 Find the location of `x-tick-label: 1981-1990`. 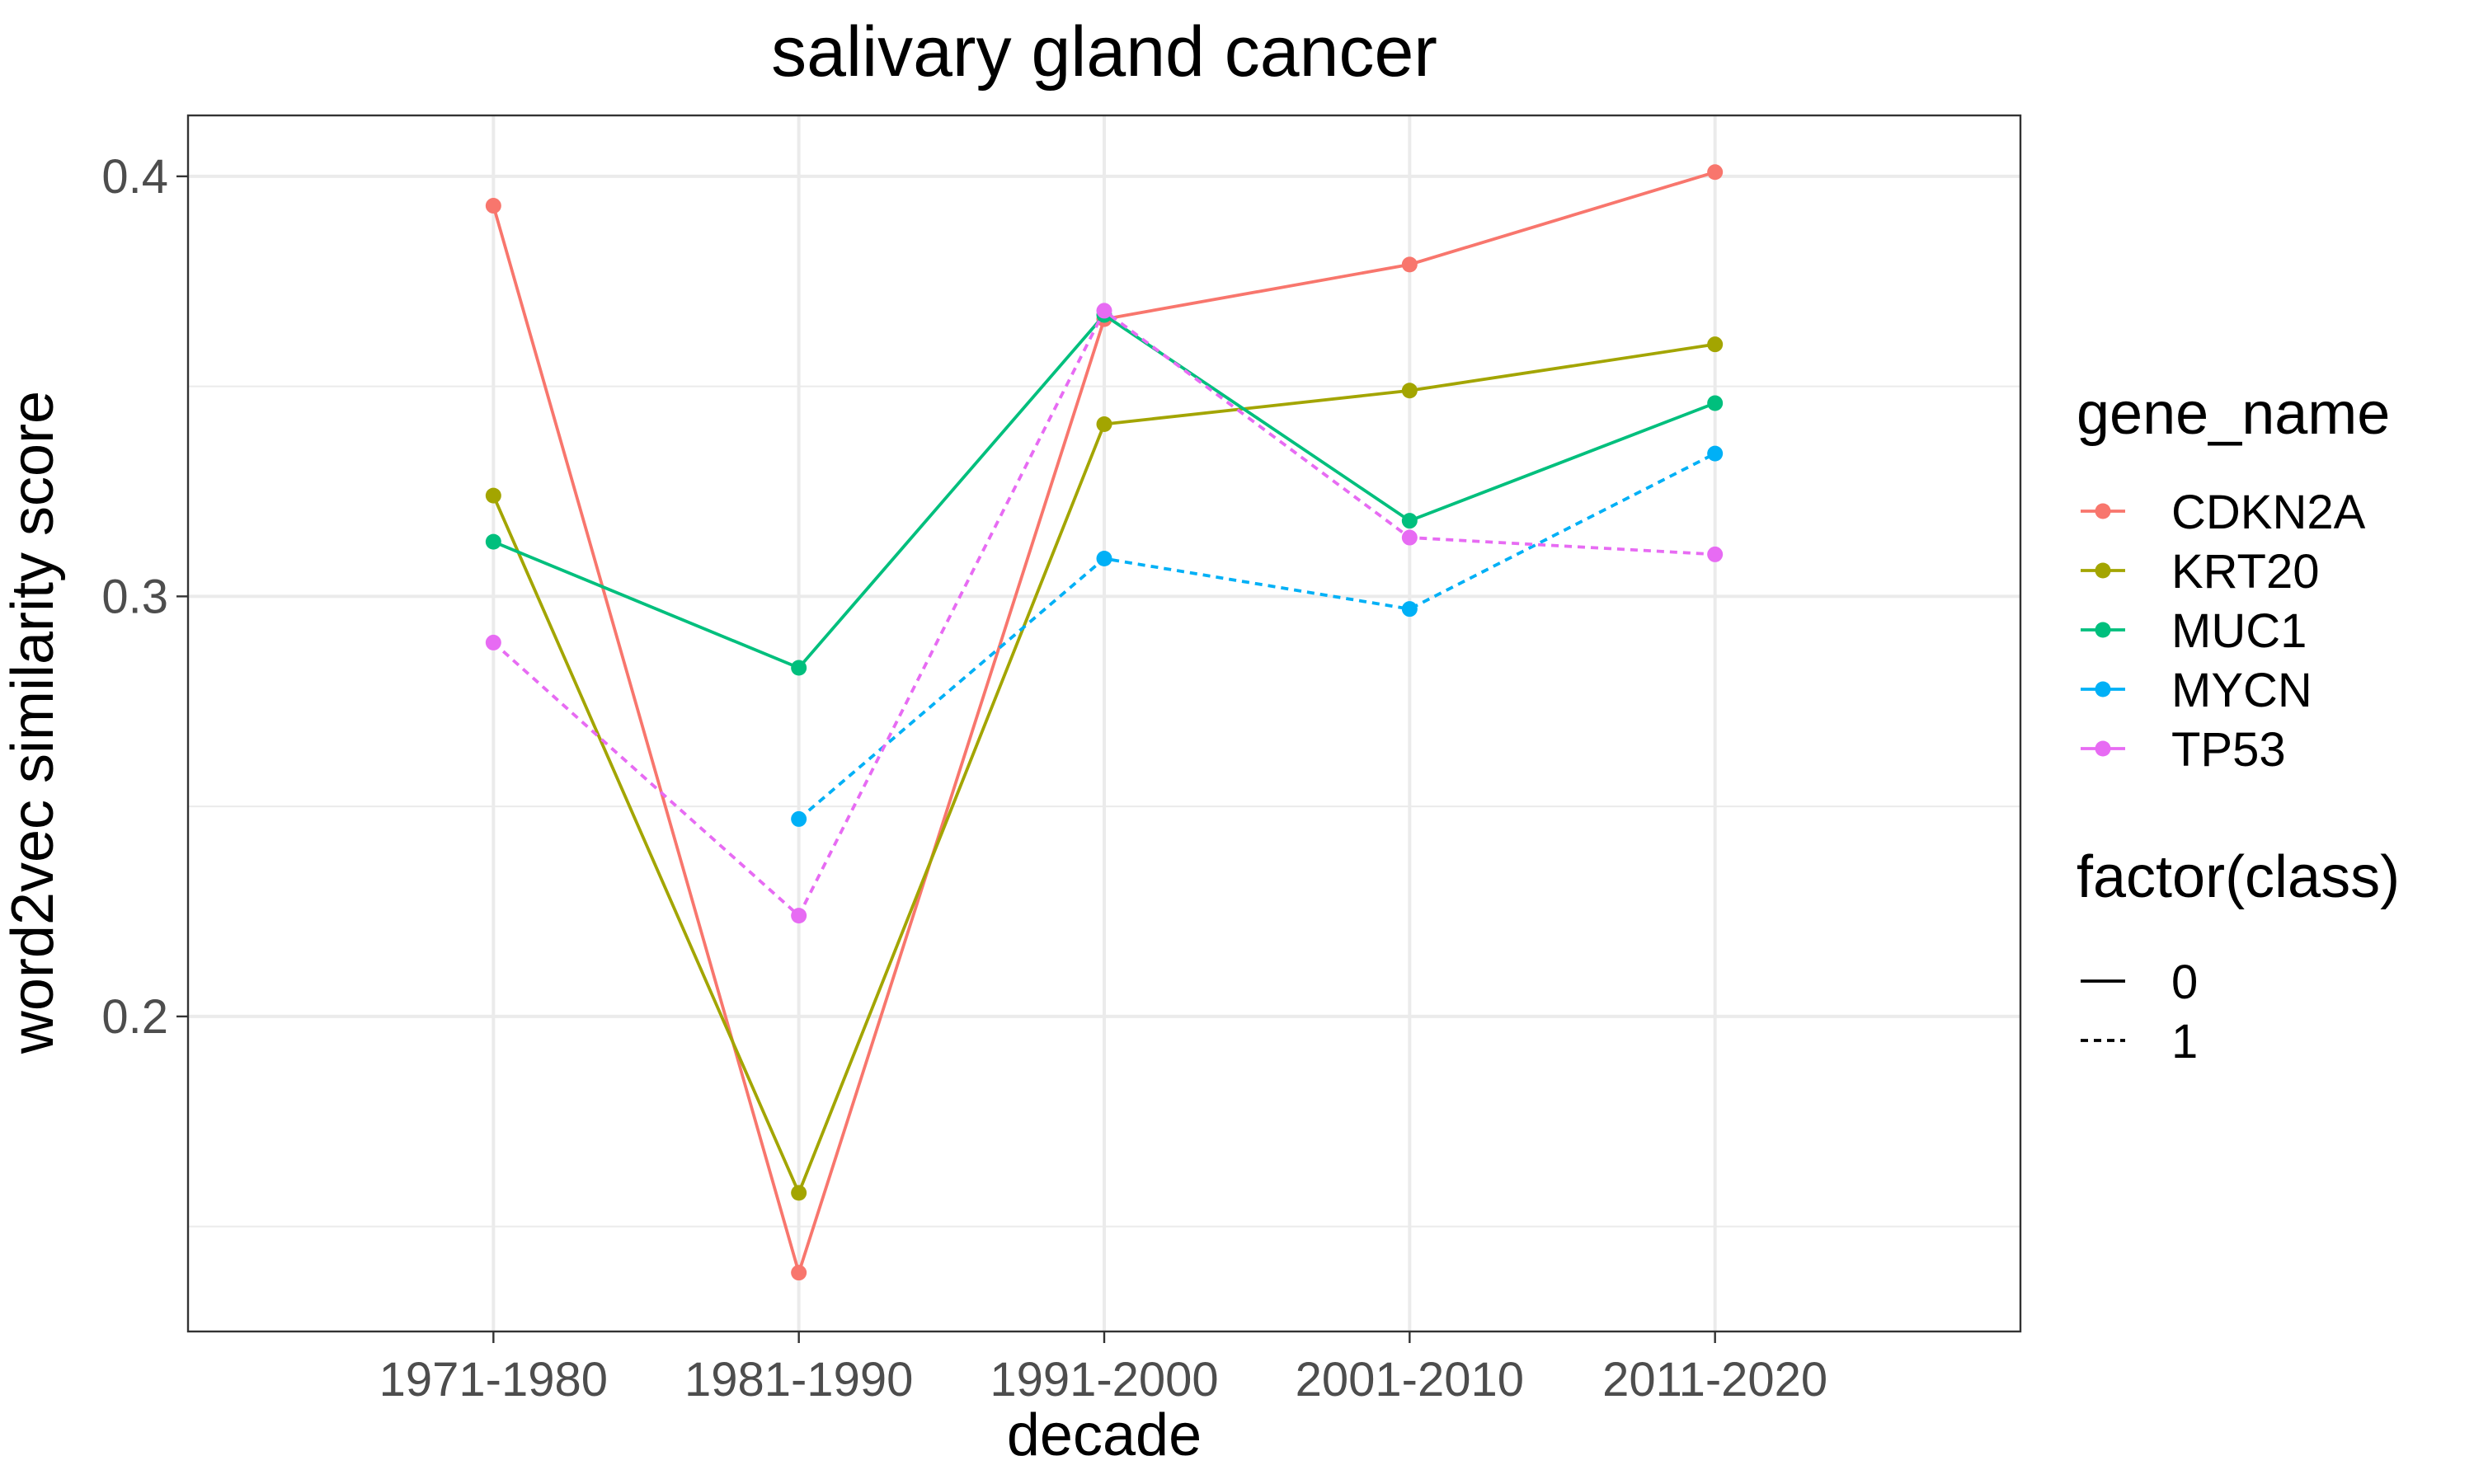

x-tick-label: 1981-1990 is located at coordinates (798, 1380).